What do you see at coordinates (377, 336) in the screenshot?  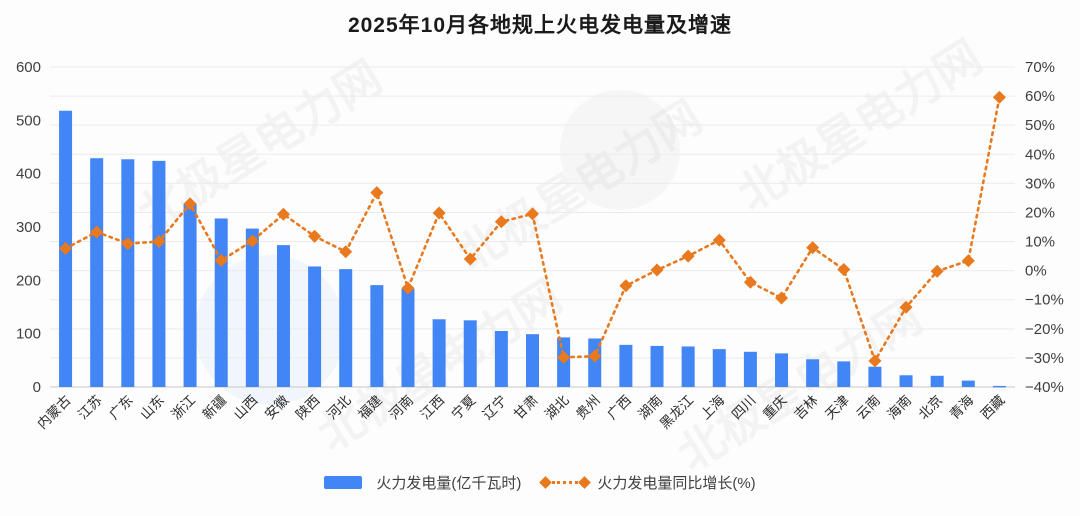 I see `bar-福建` at bounding box center [377, 336].